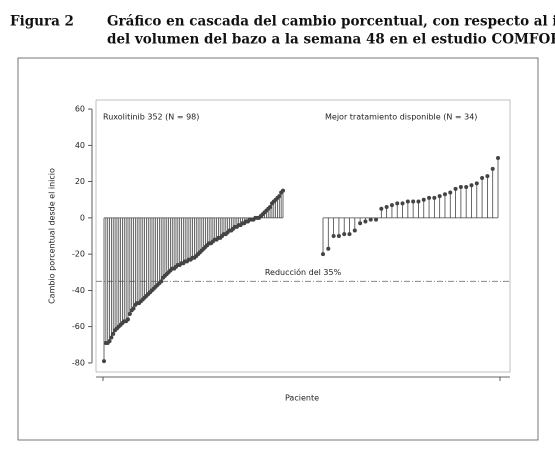  I want to click on y-tick-label: 60, so click(80, 109).